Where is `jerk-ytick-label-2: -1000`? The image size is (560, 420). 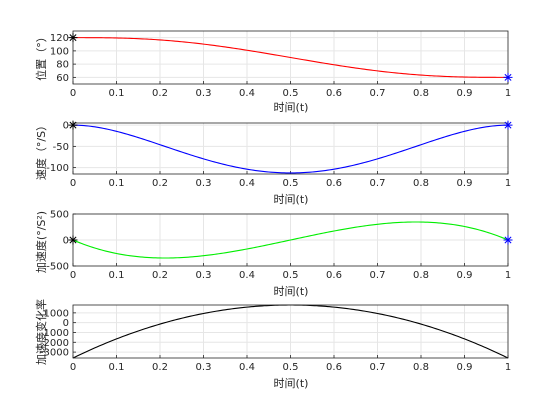 jerk-ytick-label-2: -1000 is located at coordinates (54, 333).